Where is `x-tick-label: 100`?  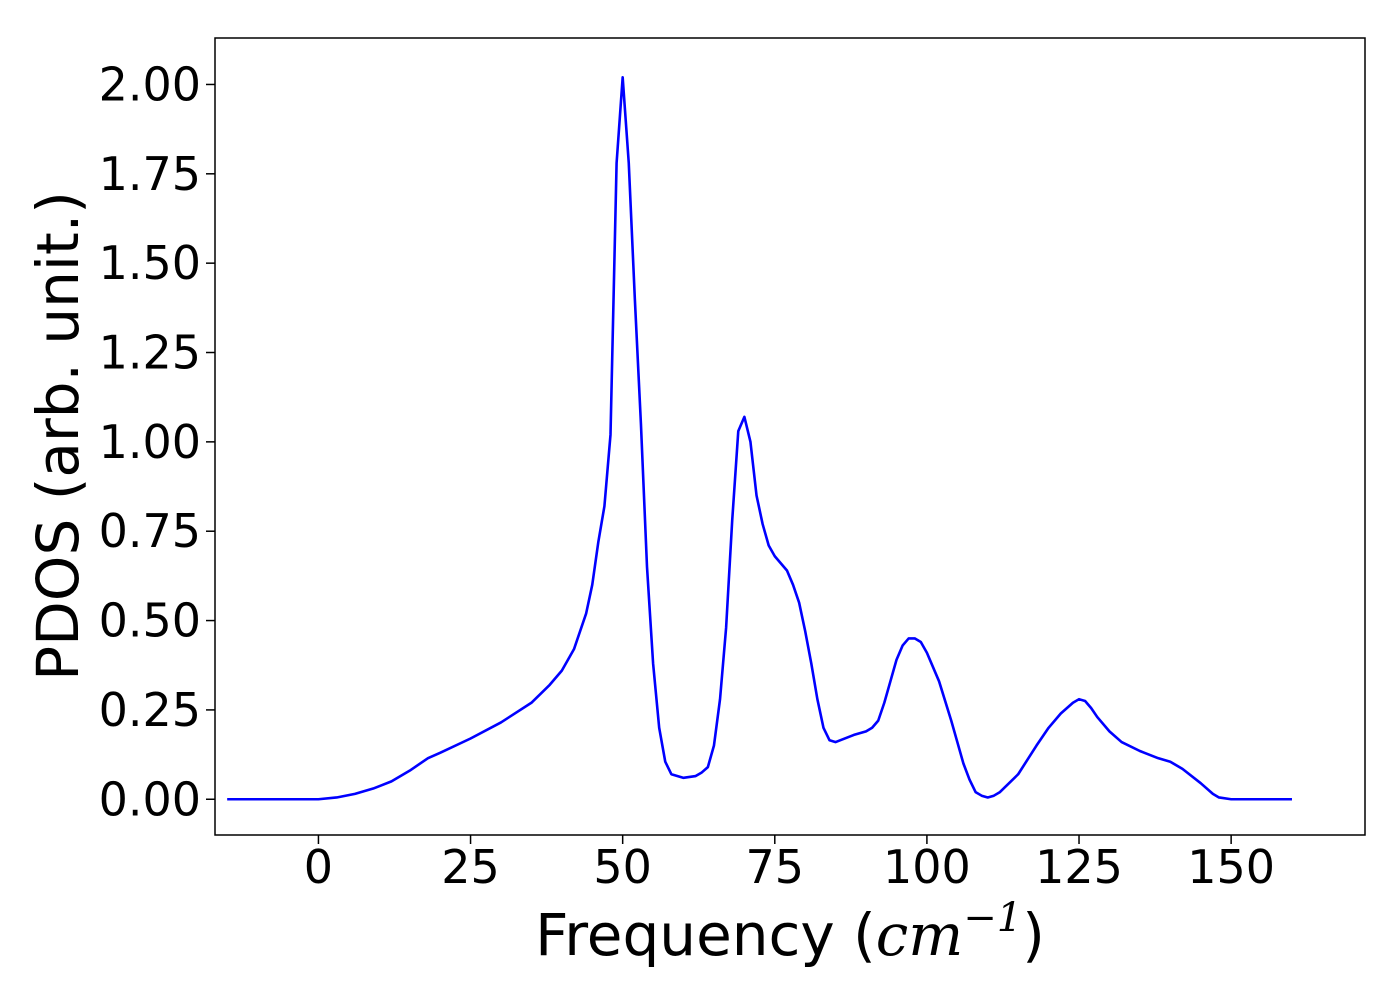 x-tick-label: 100 is located at coordinates (927, 867).